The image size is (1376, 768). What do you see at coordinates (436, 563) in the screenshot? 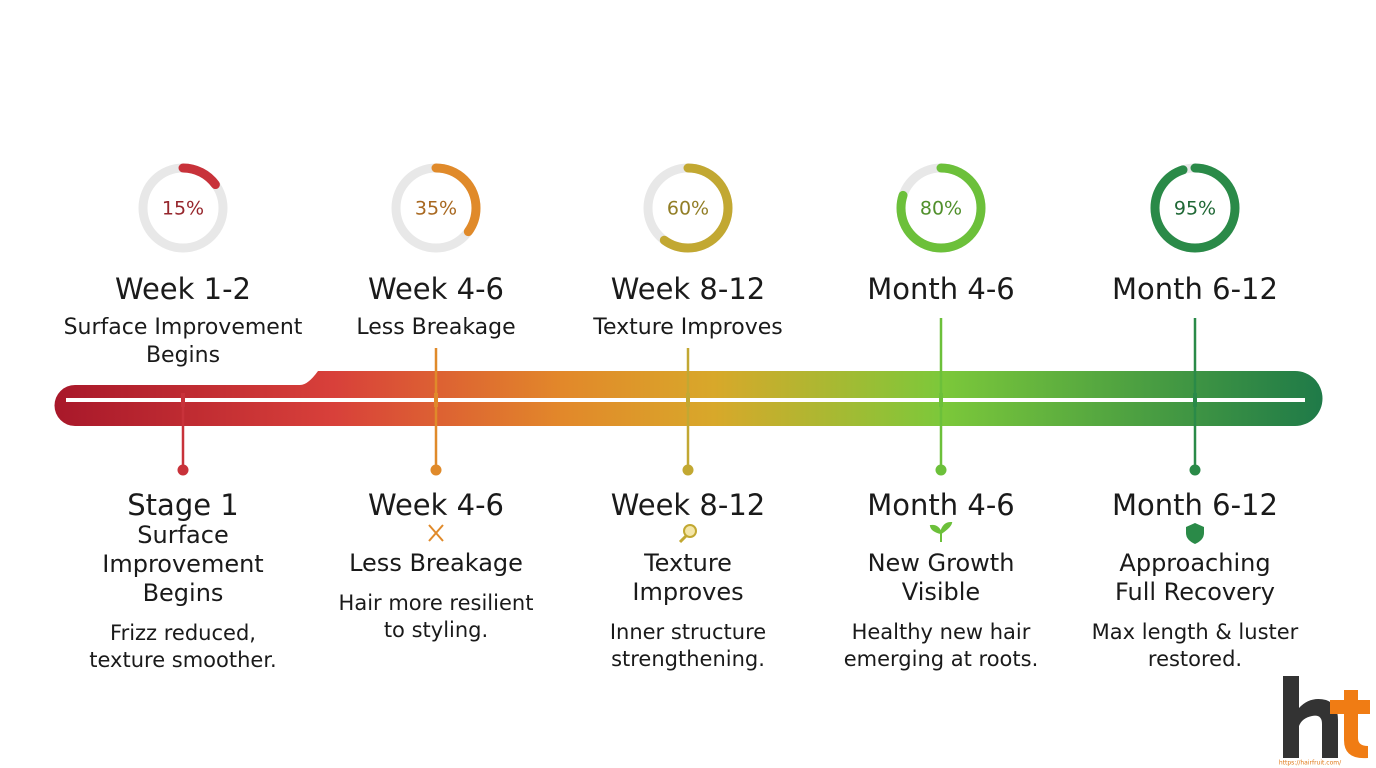
I see `stage-bottom-subtitle: Less Breakage` at bounding box center [436, 563].